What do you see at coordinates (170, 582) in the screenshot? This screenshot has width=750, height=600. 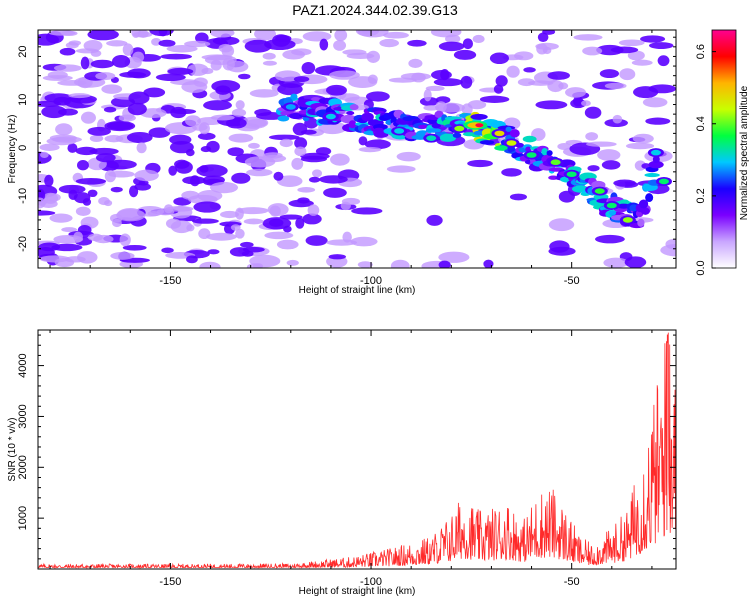 I see `x-tick-label: -150` at bounding box center [170, 582].